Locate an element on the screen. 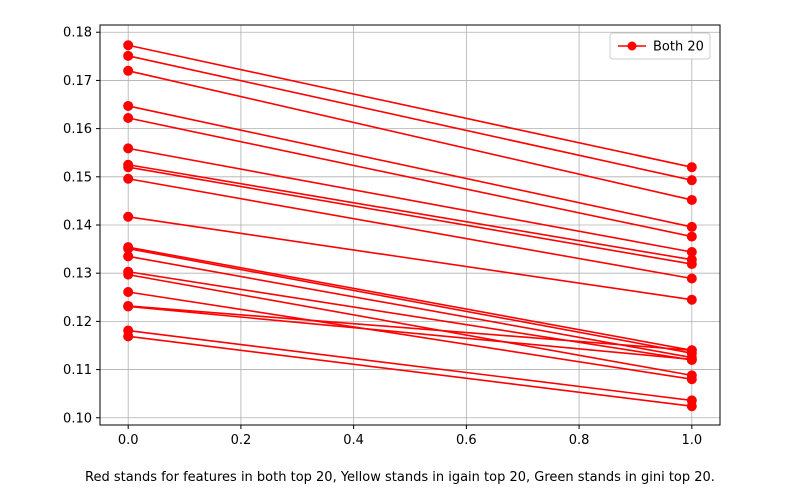 The image size is (800, 500). y-tick-label: 0.16 is located at coordinates (77, 129).